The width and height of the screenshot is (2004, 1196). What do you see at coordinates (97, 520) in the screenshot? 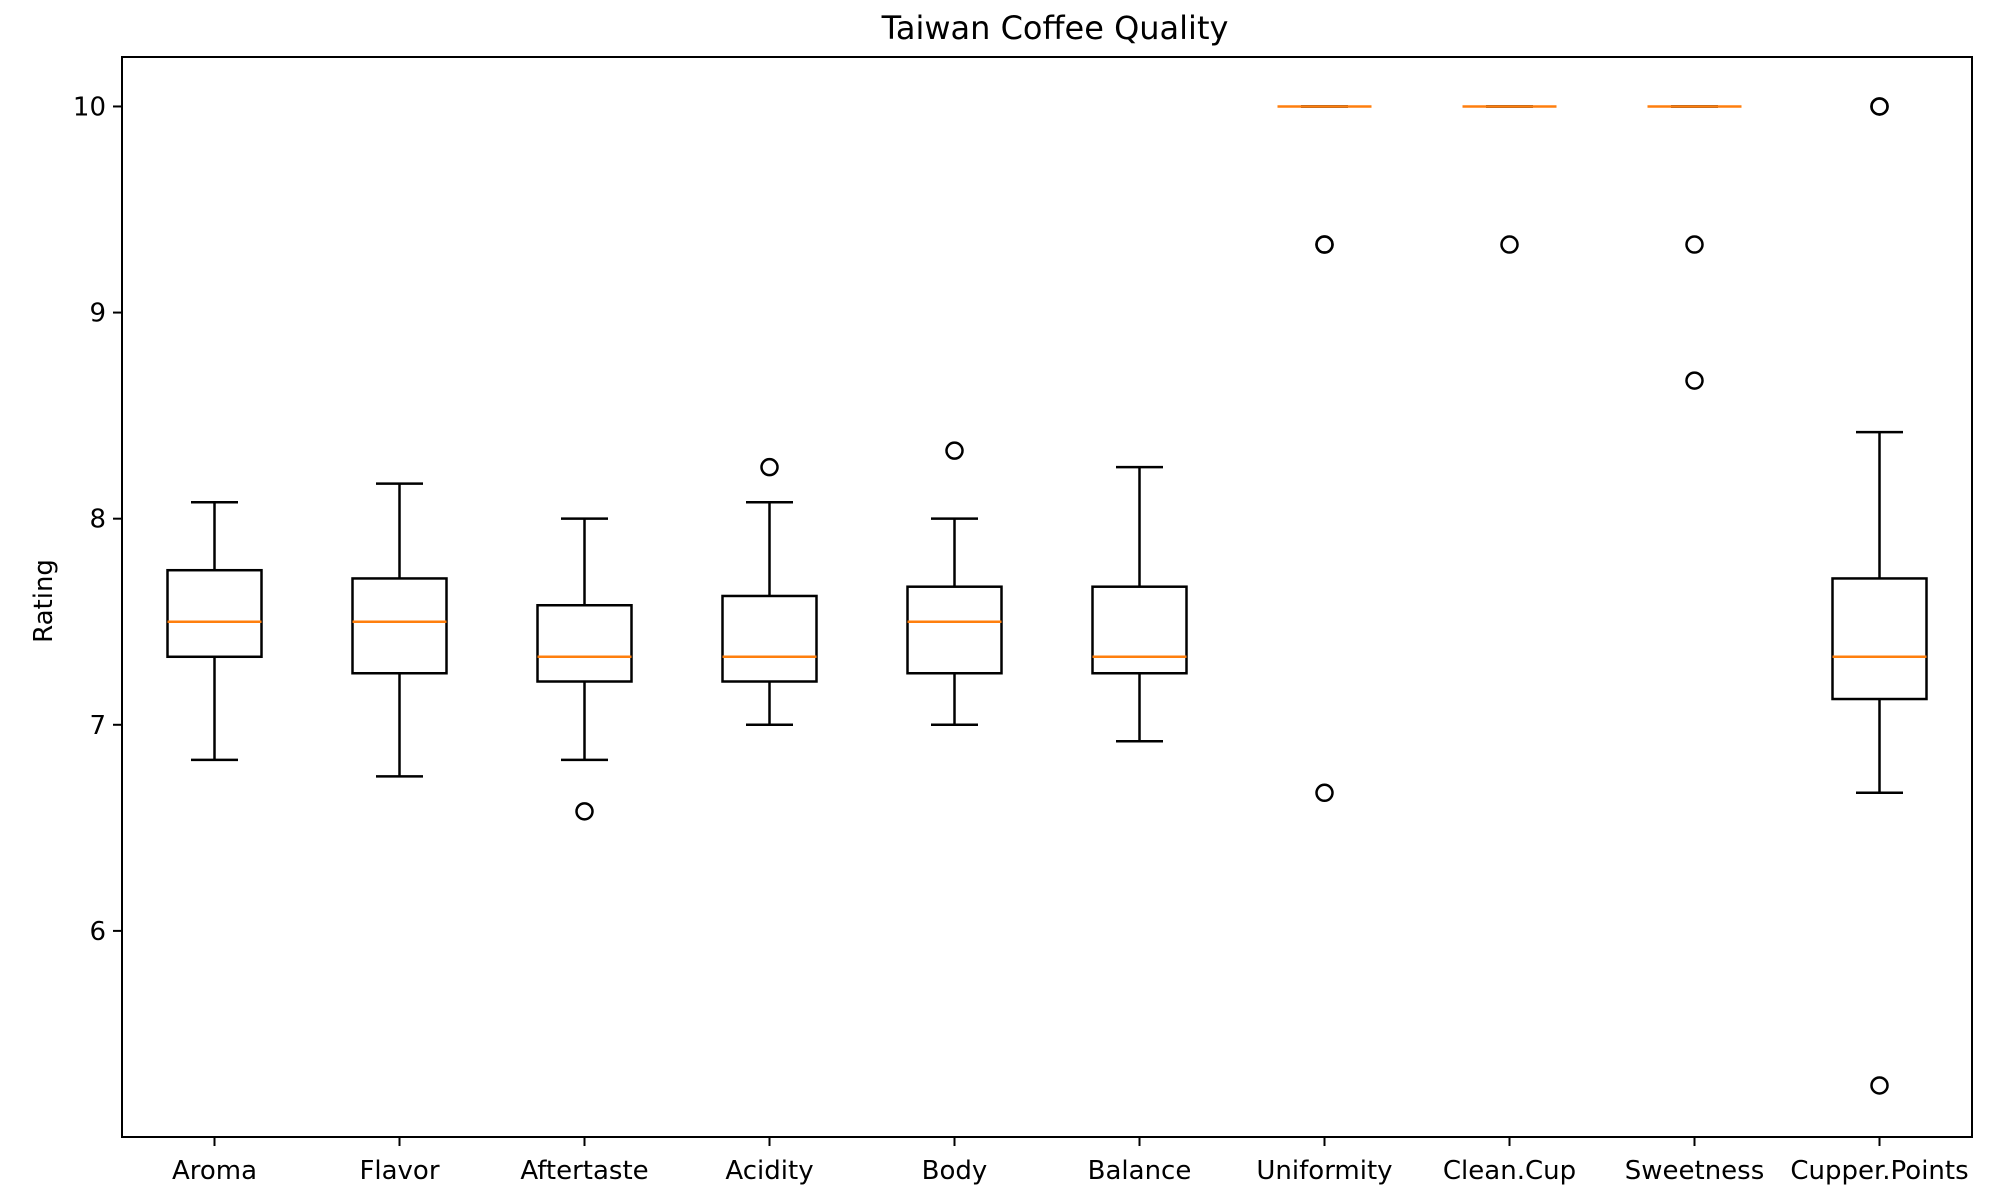
I see `y-tick-label: 8` at bounding box center [97, 520].